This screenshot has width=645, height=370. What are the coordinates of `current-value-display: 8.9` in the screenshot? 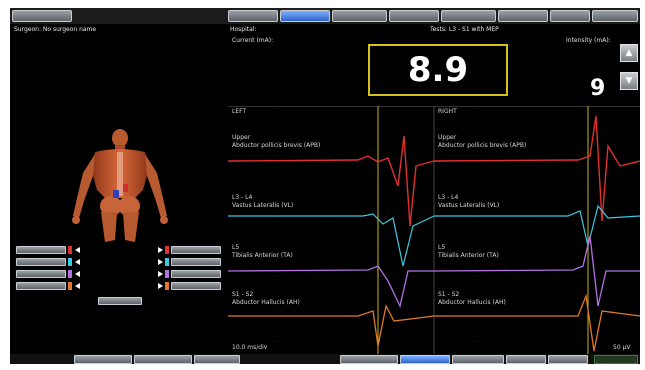 It's located at (438, 70).